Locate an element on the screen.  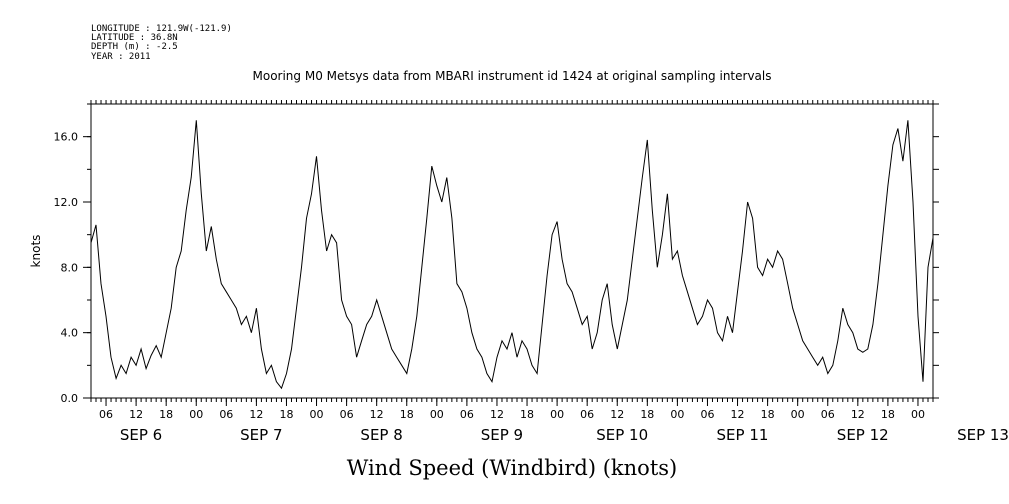
day-label: SEP 10 is located at coordinates (622, 435).